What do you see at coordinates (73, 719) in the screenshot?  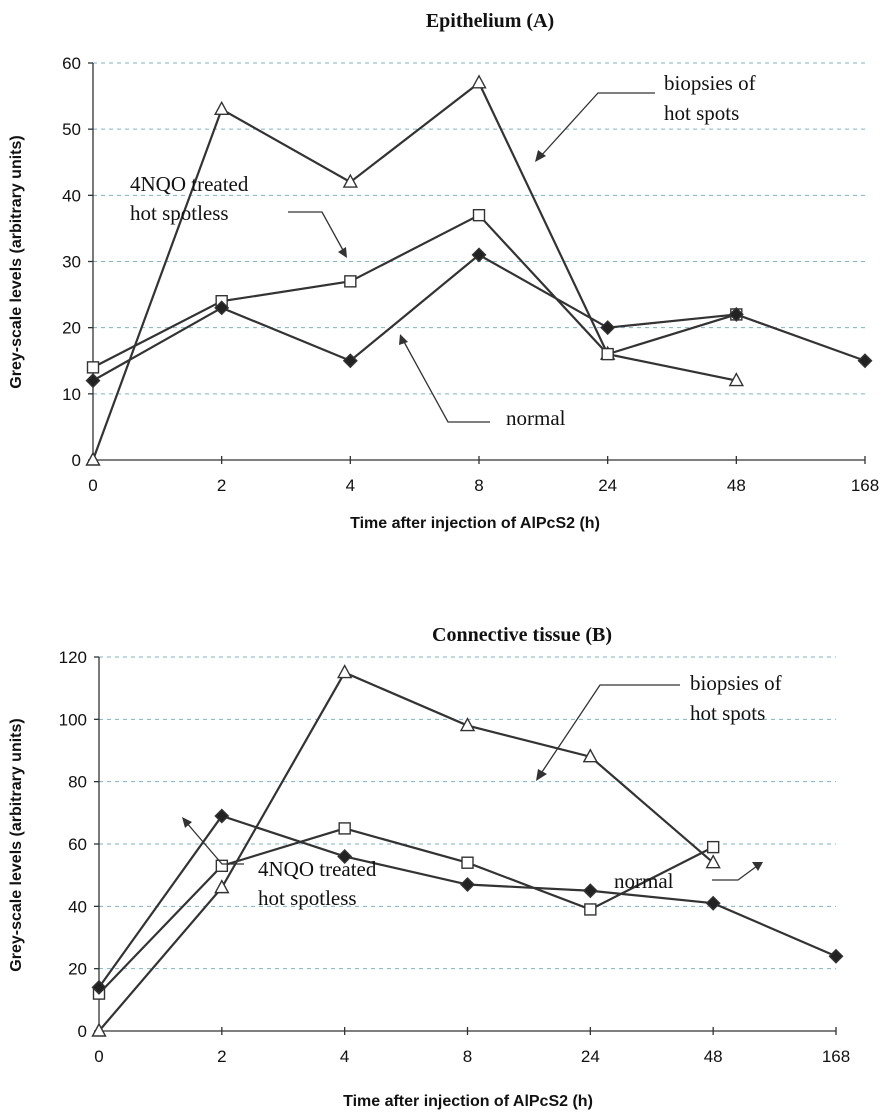 I see `y-tick-label: 100` at bounding box center [73, 719].